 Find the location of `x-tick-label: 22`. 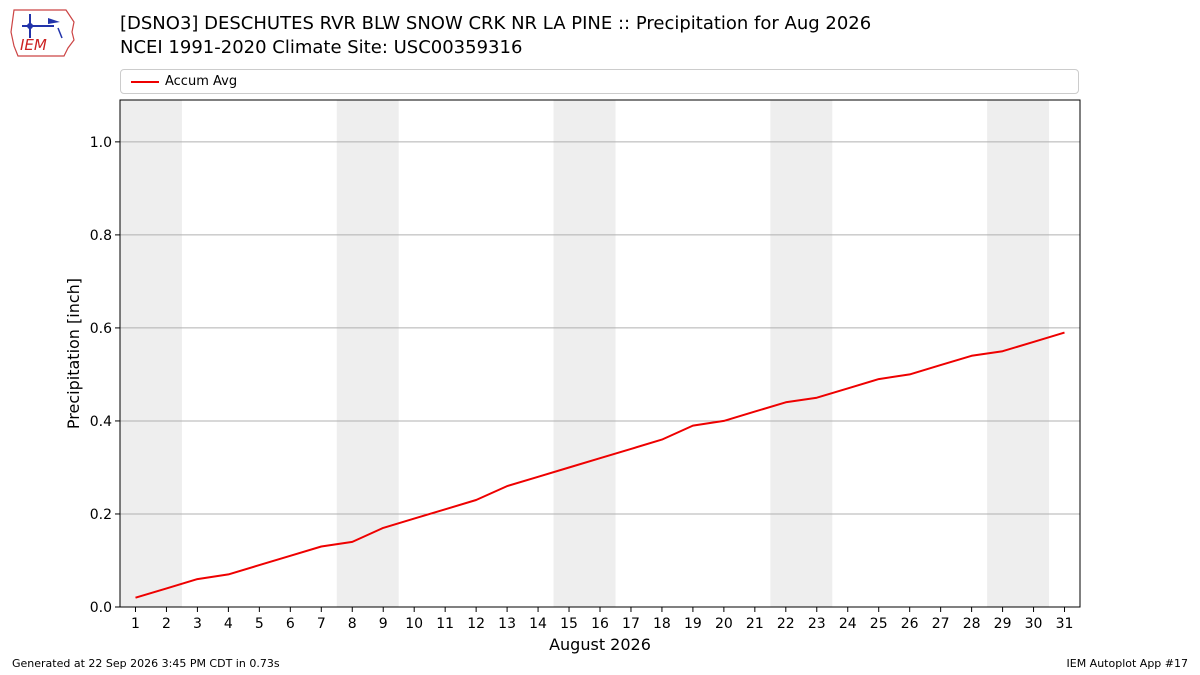

x-tick-label: 22 is located at coordinates (786, 624).